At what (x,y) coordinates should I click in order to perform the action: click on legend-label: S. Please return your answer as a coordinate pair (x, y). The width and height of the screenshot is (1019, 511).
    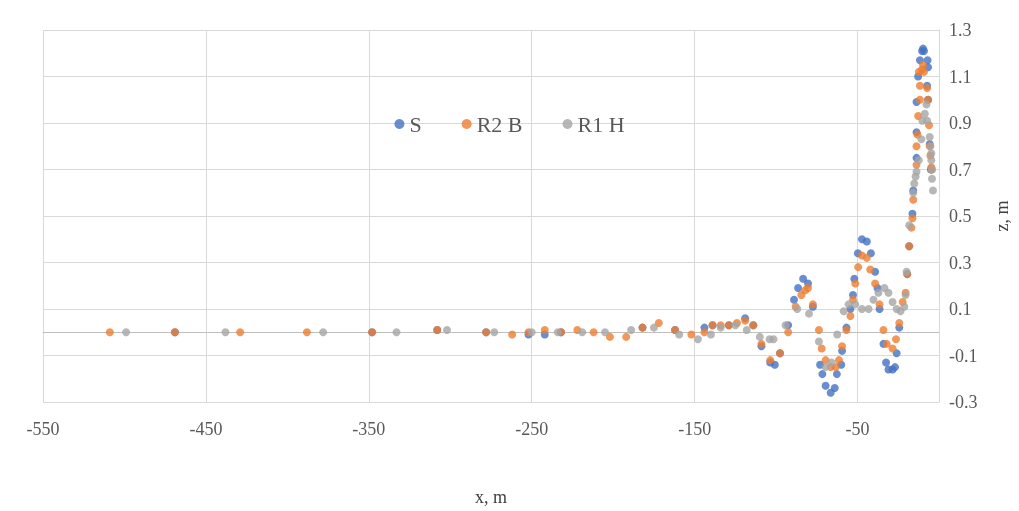
    Looking at the image, I should click on (415, 124).